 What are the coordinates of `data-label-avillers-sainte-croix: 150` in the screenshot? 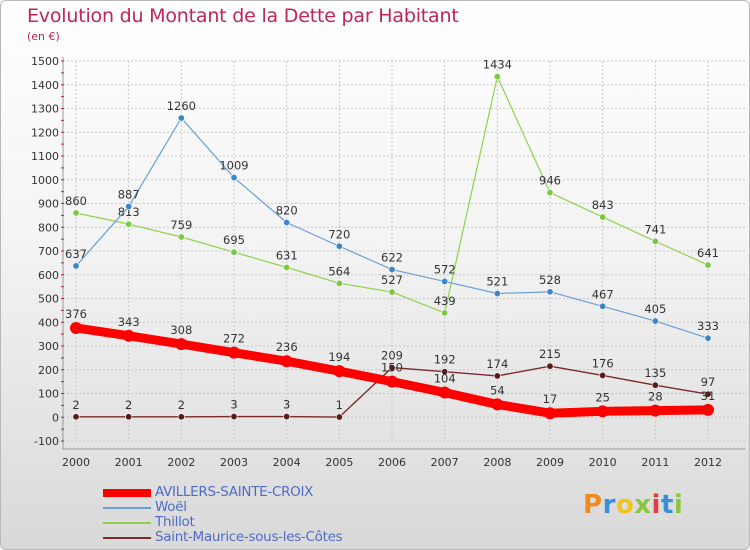 It's located at (392, 368).